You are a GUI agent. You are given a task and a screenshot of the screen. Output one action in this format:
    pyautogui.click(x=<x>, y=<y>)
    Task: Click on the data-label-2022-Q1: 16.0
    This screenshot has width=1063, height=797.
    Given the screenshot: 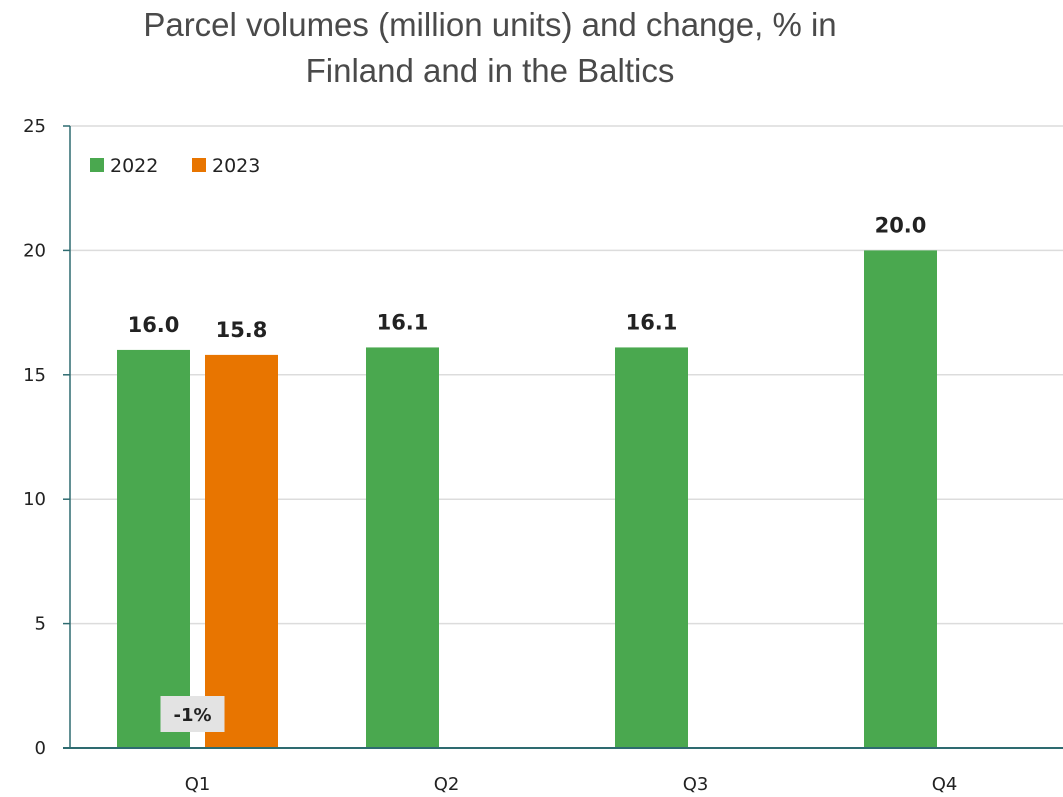 What is the action you would take?
    pyautogui.click(x=154, y=325)
    